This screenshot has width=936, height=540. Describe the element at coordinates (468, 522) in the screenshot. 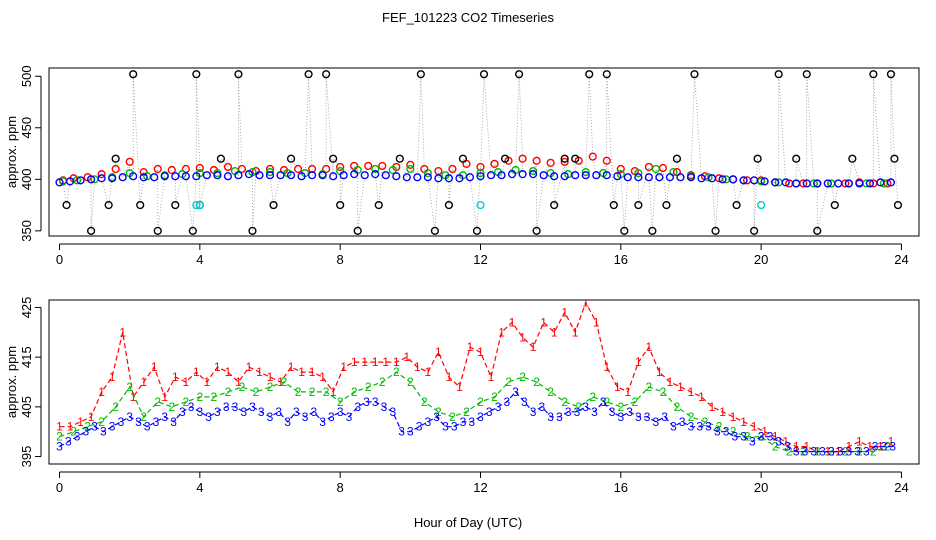

I see `x-axis-label: Hour of Day (UTC)` at that location.